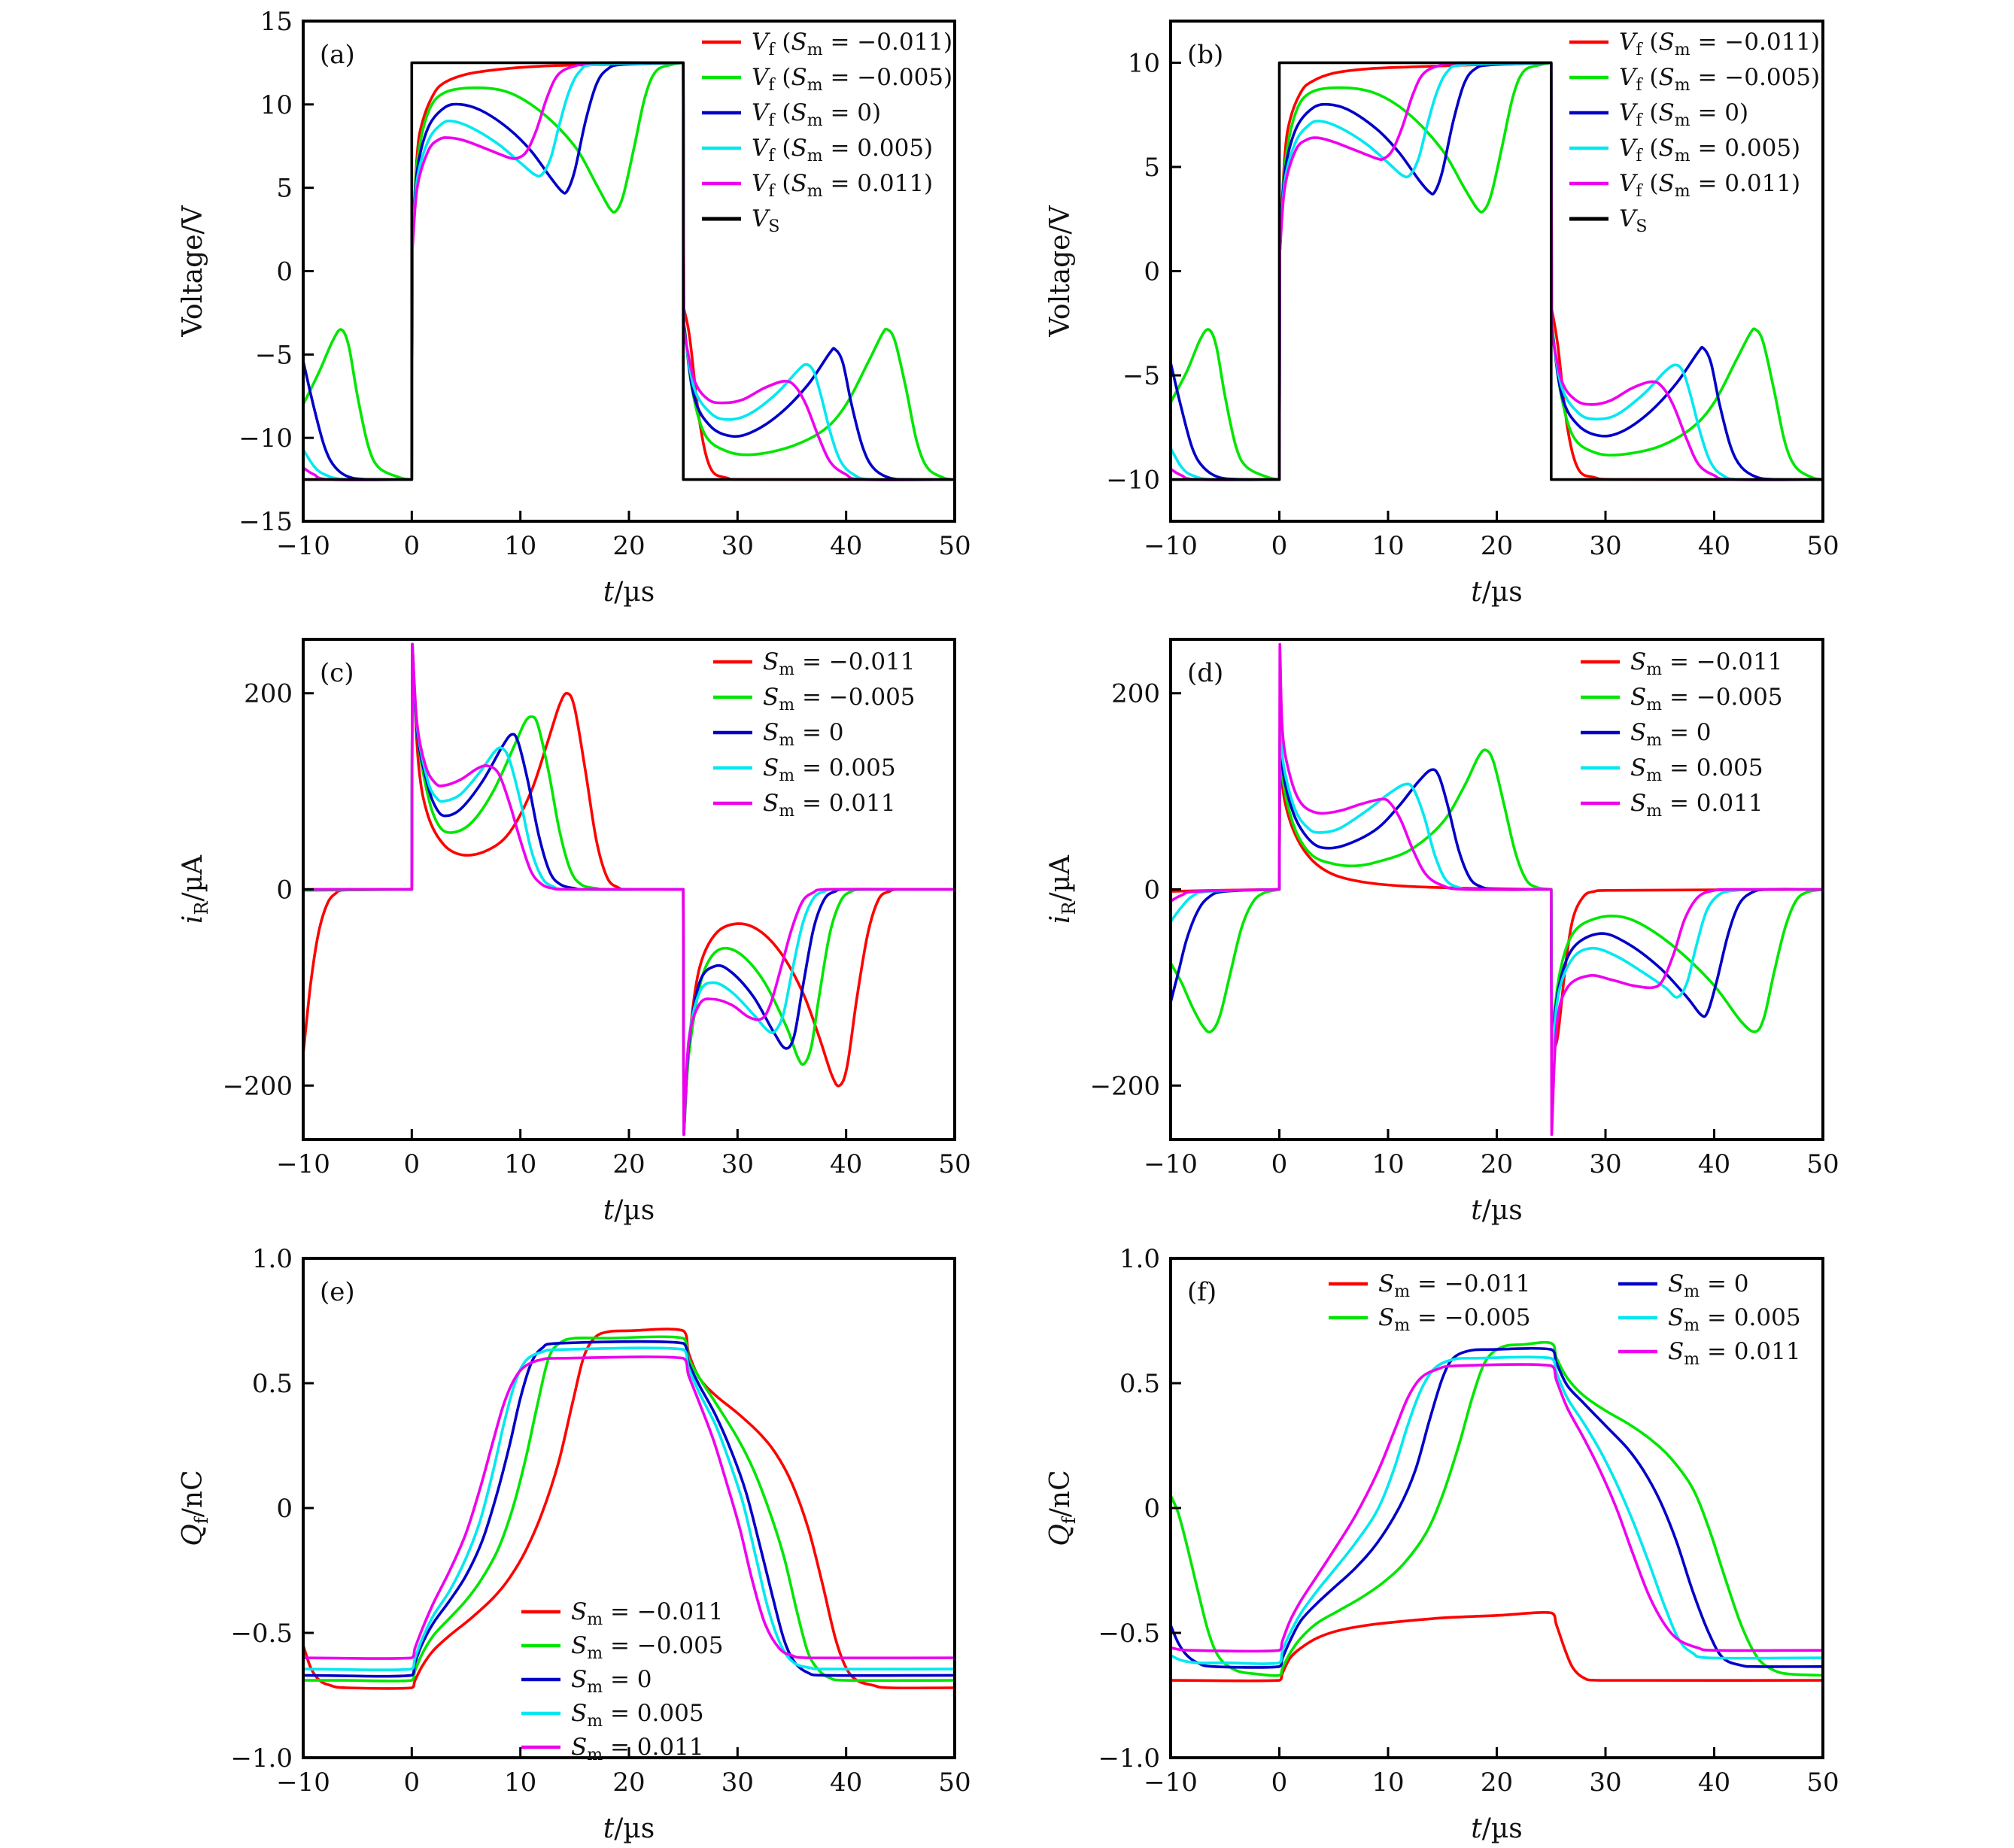 The width and height of the screenshot is (2014, 1848). What do you see at coordinates (1734, 1319) in the screenshot?
I see `legend-label: Sm = 0.005` at bounding box center [1734, 1319].